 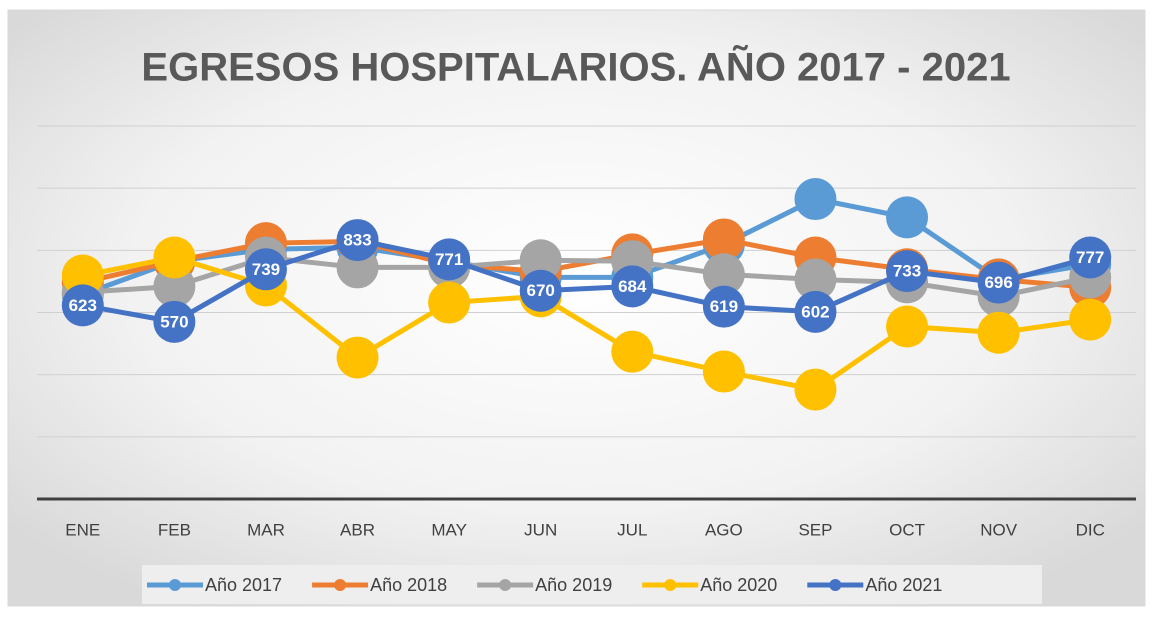 I want to click on data-label: 602, so click(x=815, y=311).